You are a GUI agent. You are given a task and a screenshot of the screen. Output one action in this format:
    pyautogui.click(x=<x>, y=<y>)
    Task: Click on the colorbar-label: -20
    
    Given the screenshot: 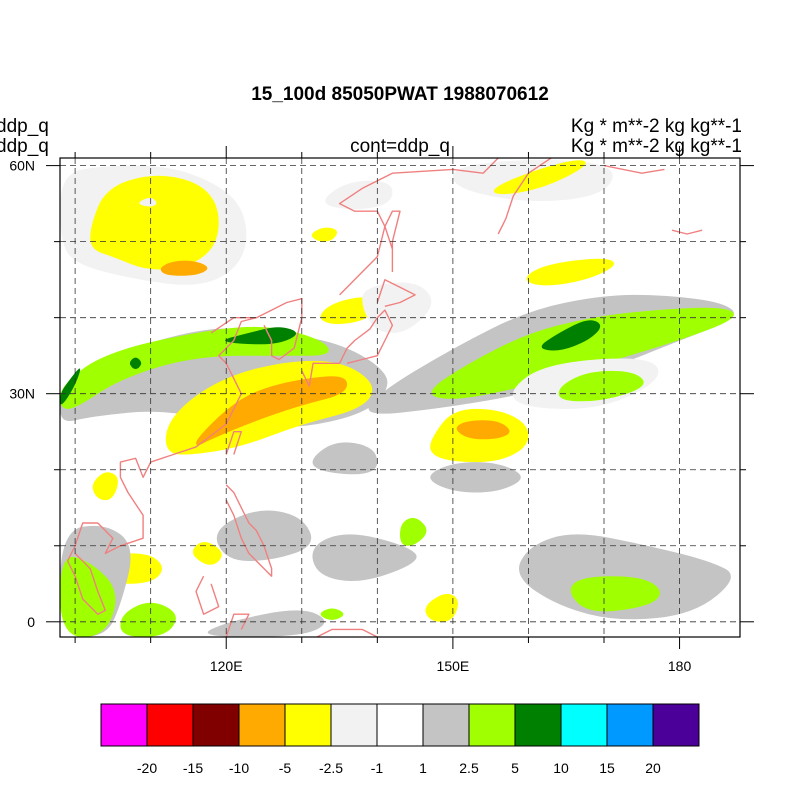 What is the action you would take?
    pyautogui.click(x=147, y=768)
    